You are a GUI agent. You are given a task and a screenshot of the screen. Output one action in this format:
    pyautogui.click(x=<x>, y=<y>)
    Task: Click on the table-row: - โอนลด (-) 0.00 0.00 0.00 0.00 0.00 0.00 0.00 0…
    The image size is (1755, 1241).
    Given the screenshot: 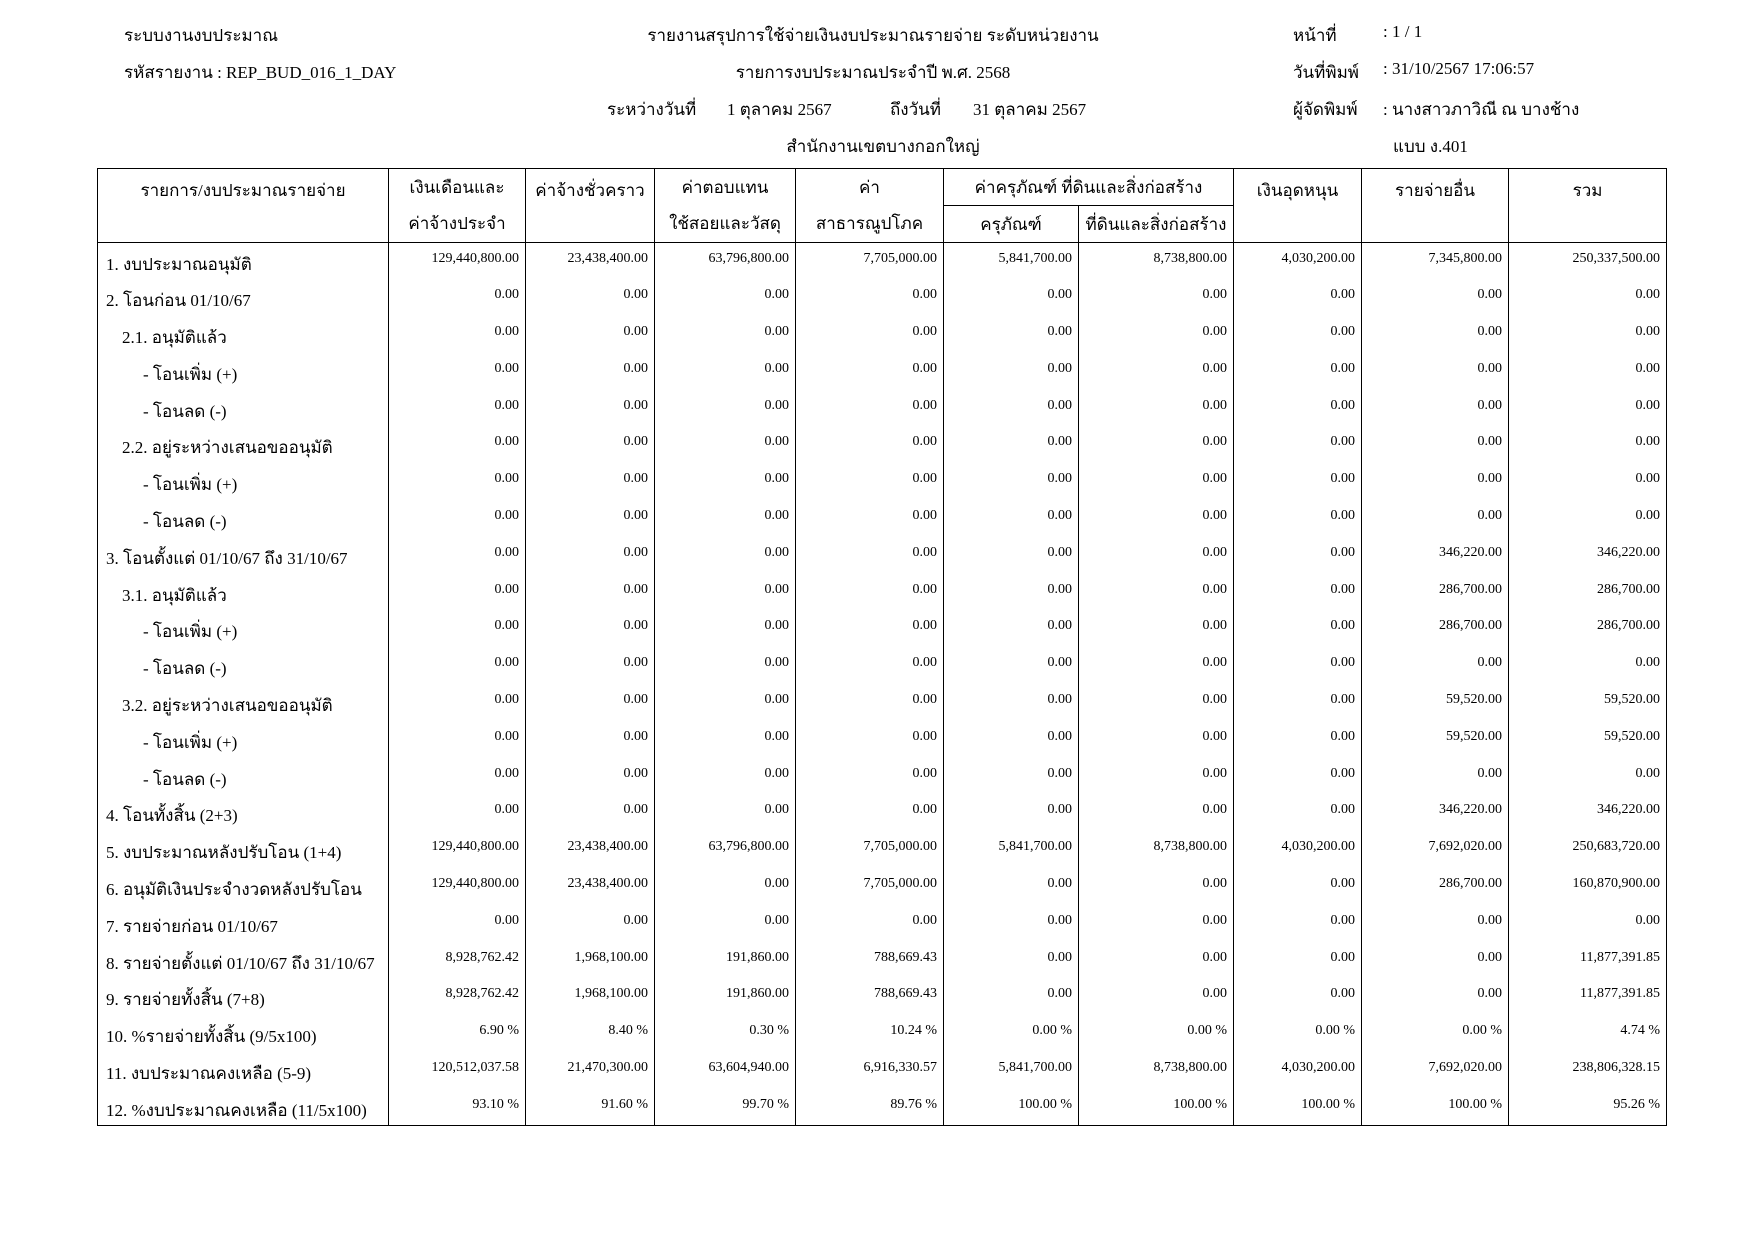 What is the action you would take?
    pyautogui.click(x=882, y=518)
    